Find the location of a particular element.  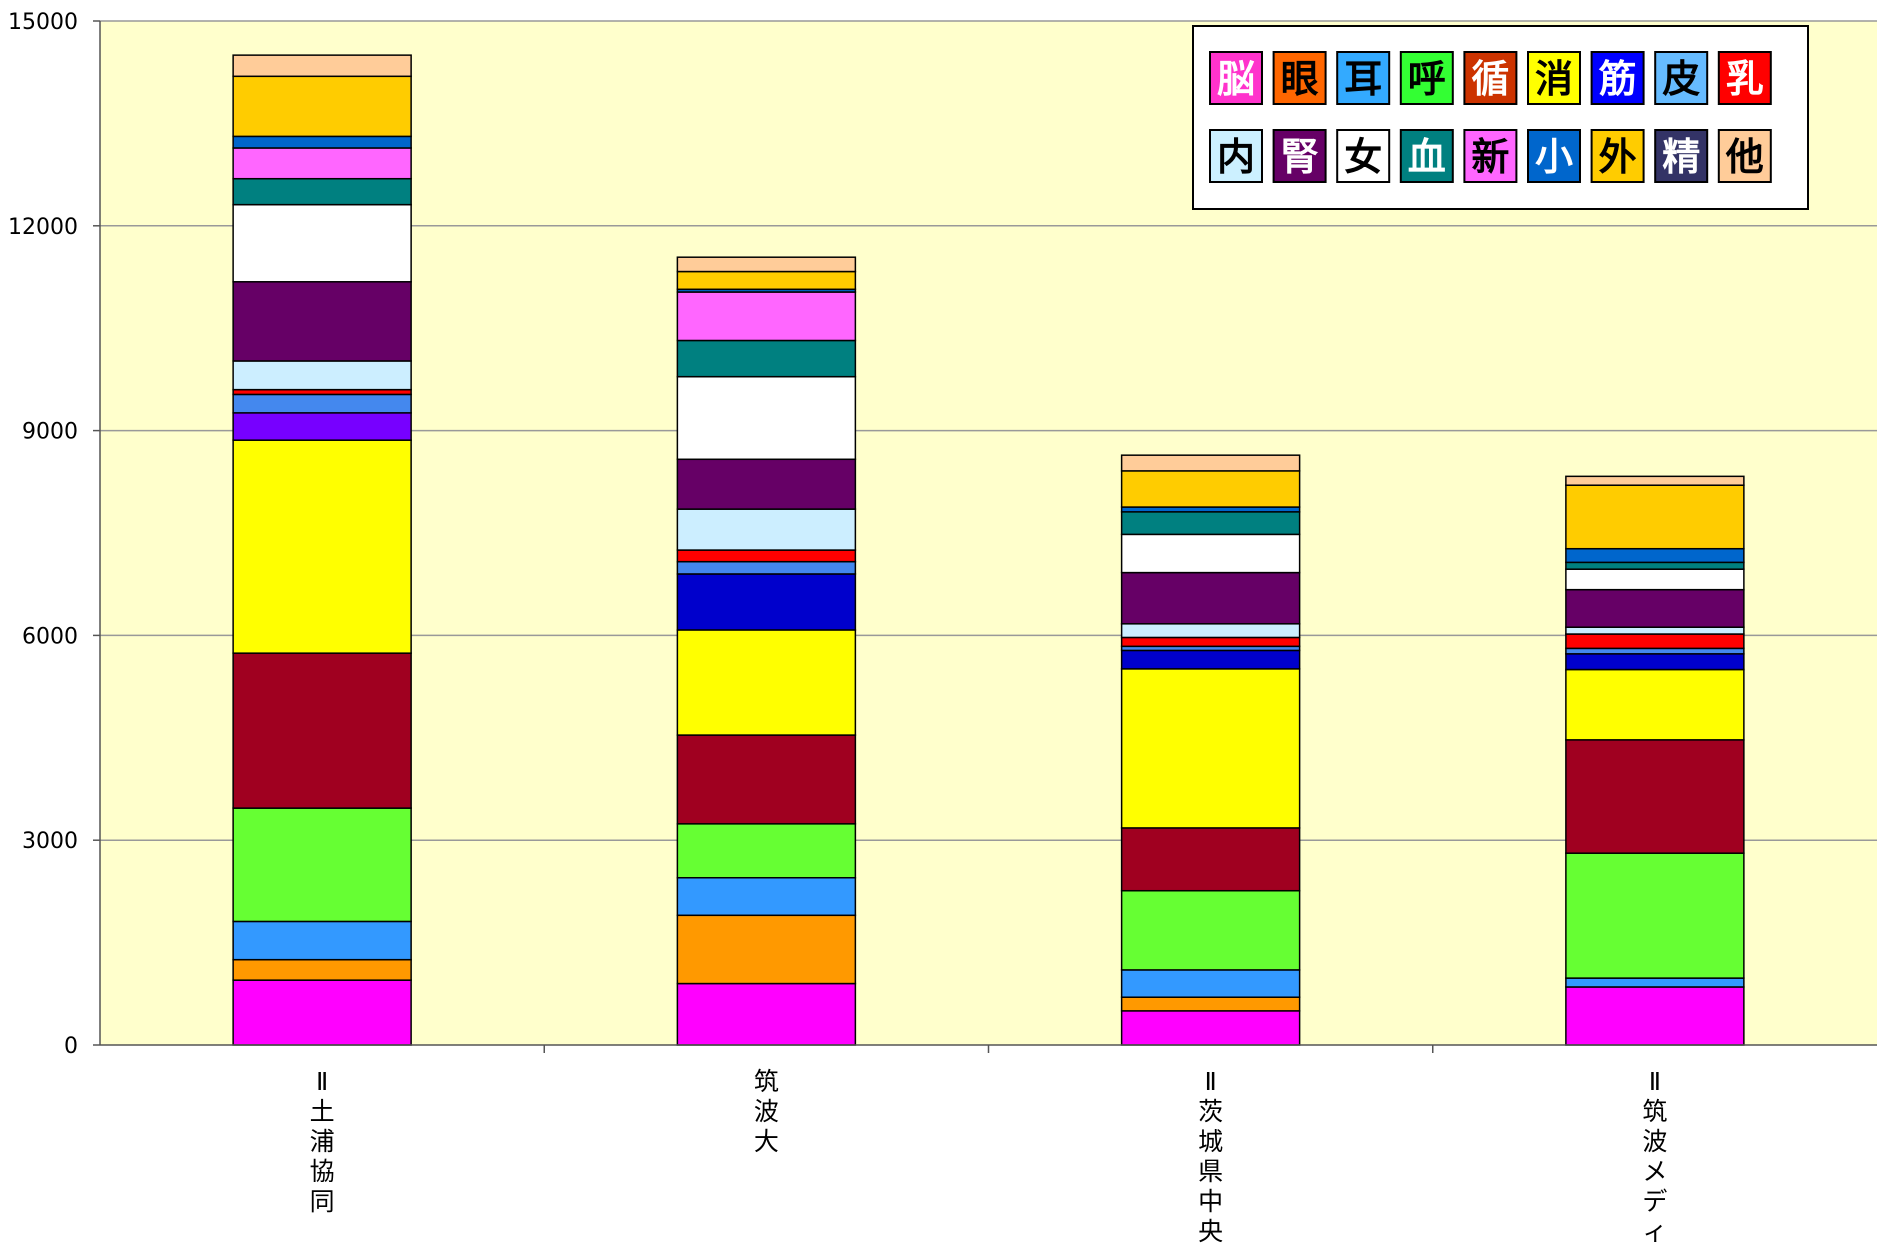

legend-label: 他 is located at coordinates (1744, 157).